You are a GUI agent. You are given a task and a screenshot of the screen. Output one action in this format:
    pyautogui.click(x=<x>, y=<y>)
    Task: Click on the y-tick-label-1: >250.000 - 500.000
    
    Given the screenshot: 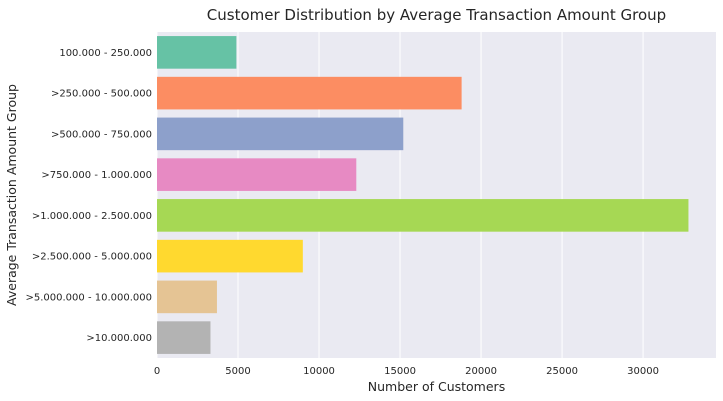 What is the action you would take?
    pyautogui.click(x=101, y=94)
    